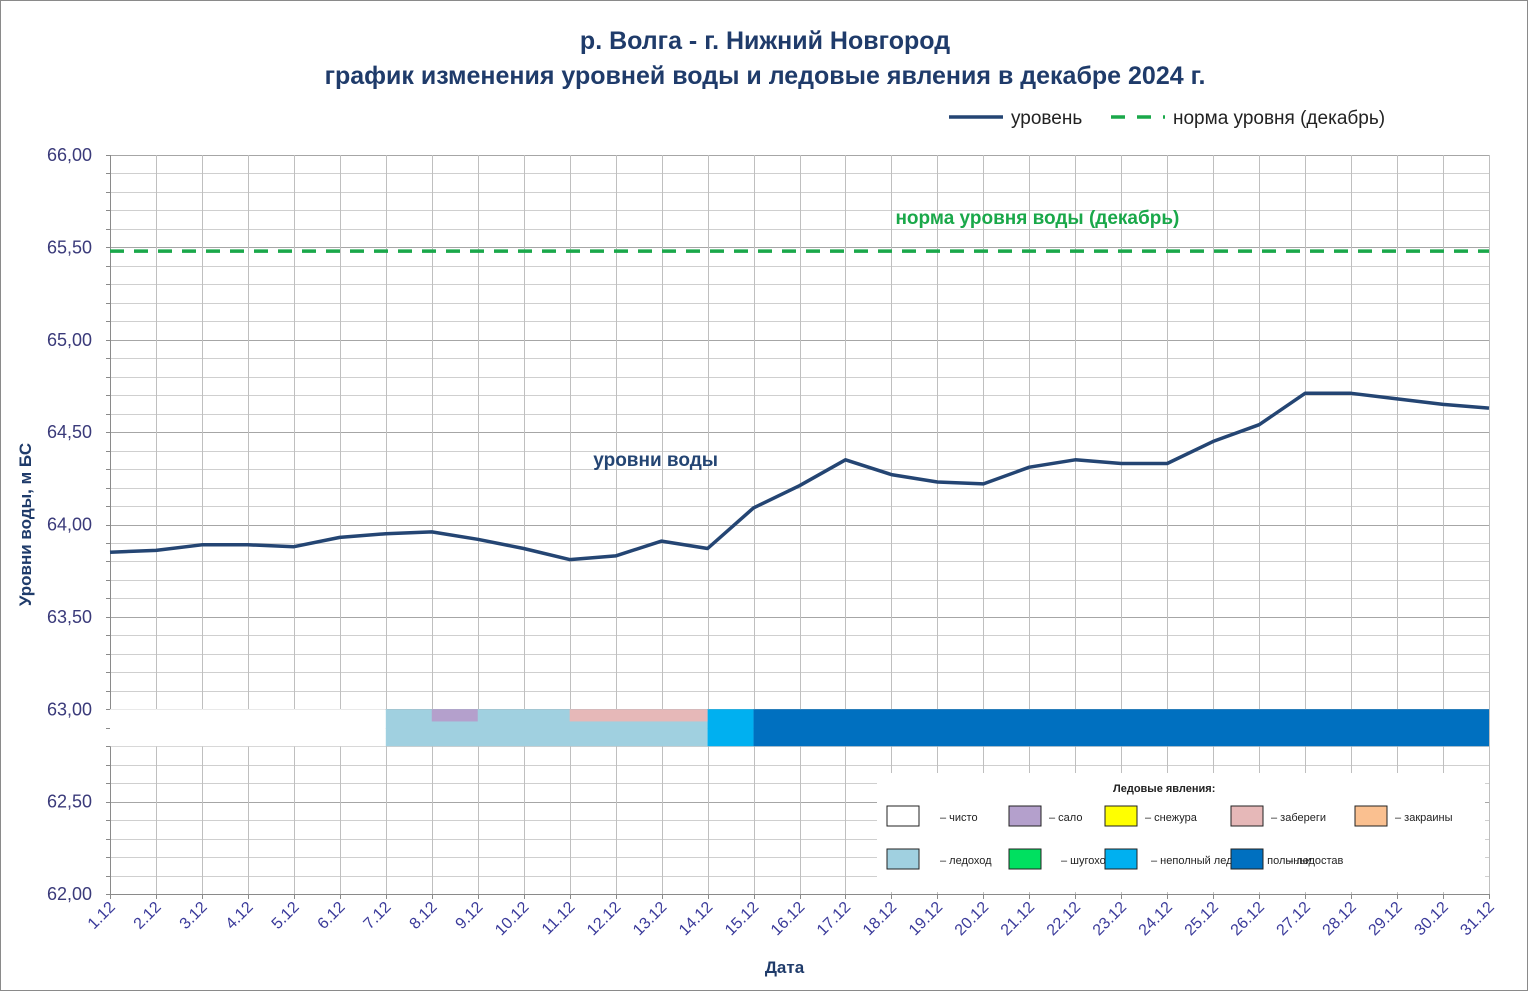 This screenshot has width=1528, height=991. Describe the element at coordinates (470, 916) in the screenshot. I see `x-tick-label: 9.12` at that location.